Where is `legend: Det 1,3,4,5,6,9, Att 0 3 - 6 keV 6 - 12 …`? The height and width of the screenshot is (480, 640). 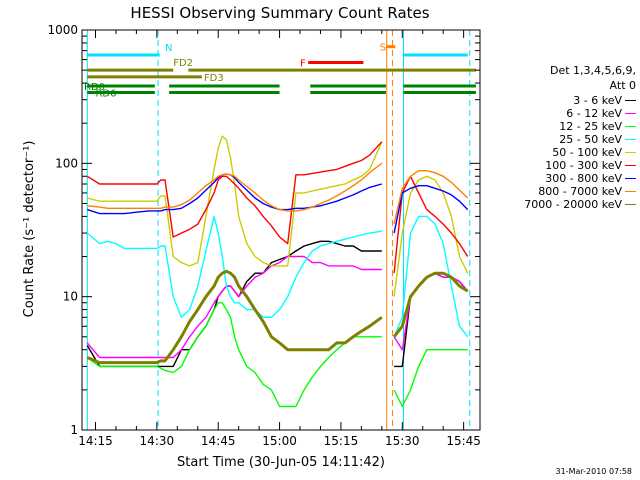 legend: Det 1,3,4,5,6,9, Att 0 3 - 6 keV 6 - 12 … is located at coordinates (553, 137).